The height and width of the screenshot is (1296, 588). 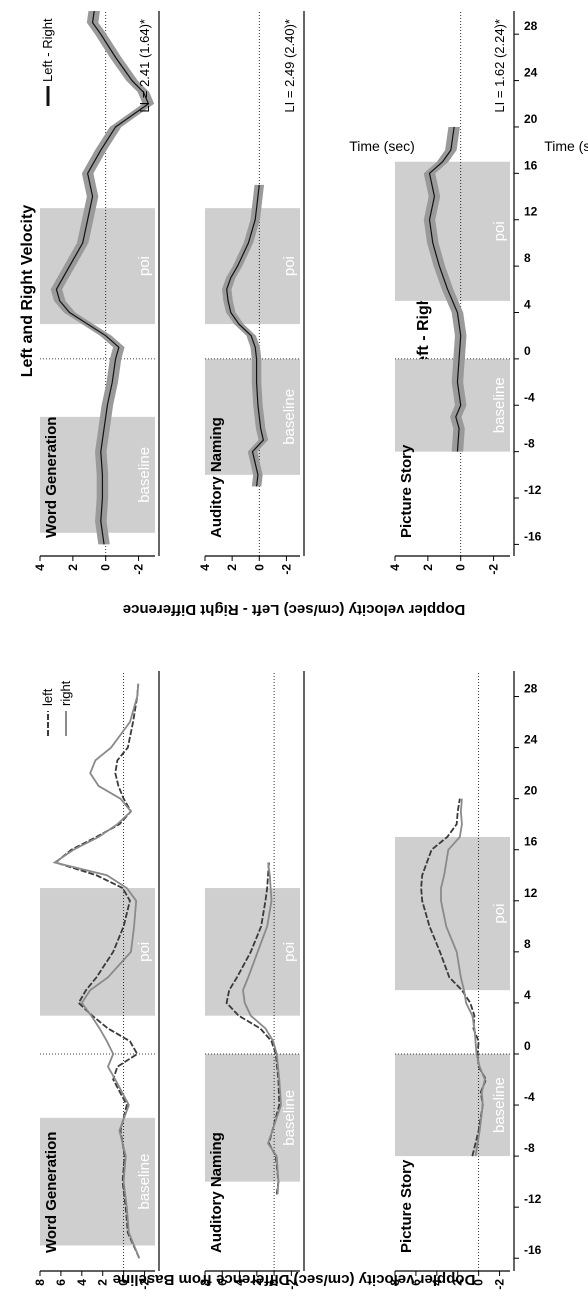 What do you see at coordinates (56, 708) in the screenshot?
I see `legend-left-right: left right` at bounding box center [56, 708].